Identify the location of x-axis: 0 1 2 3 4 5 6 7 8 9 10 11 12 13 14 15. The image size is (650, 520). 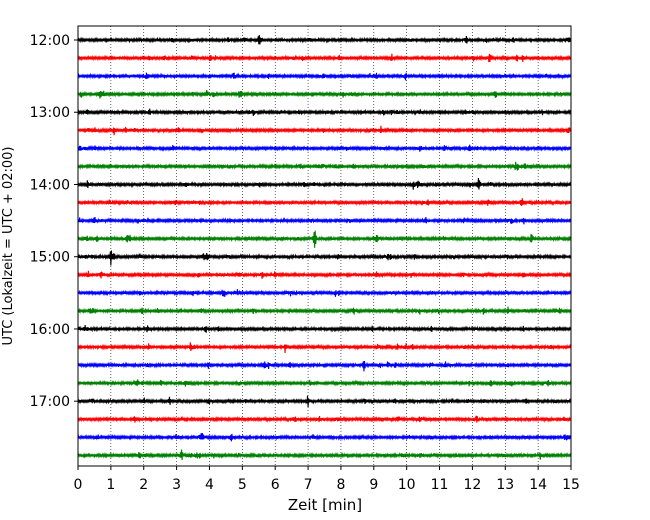
(327, 479).